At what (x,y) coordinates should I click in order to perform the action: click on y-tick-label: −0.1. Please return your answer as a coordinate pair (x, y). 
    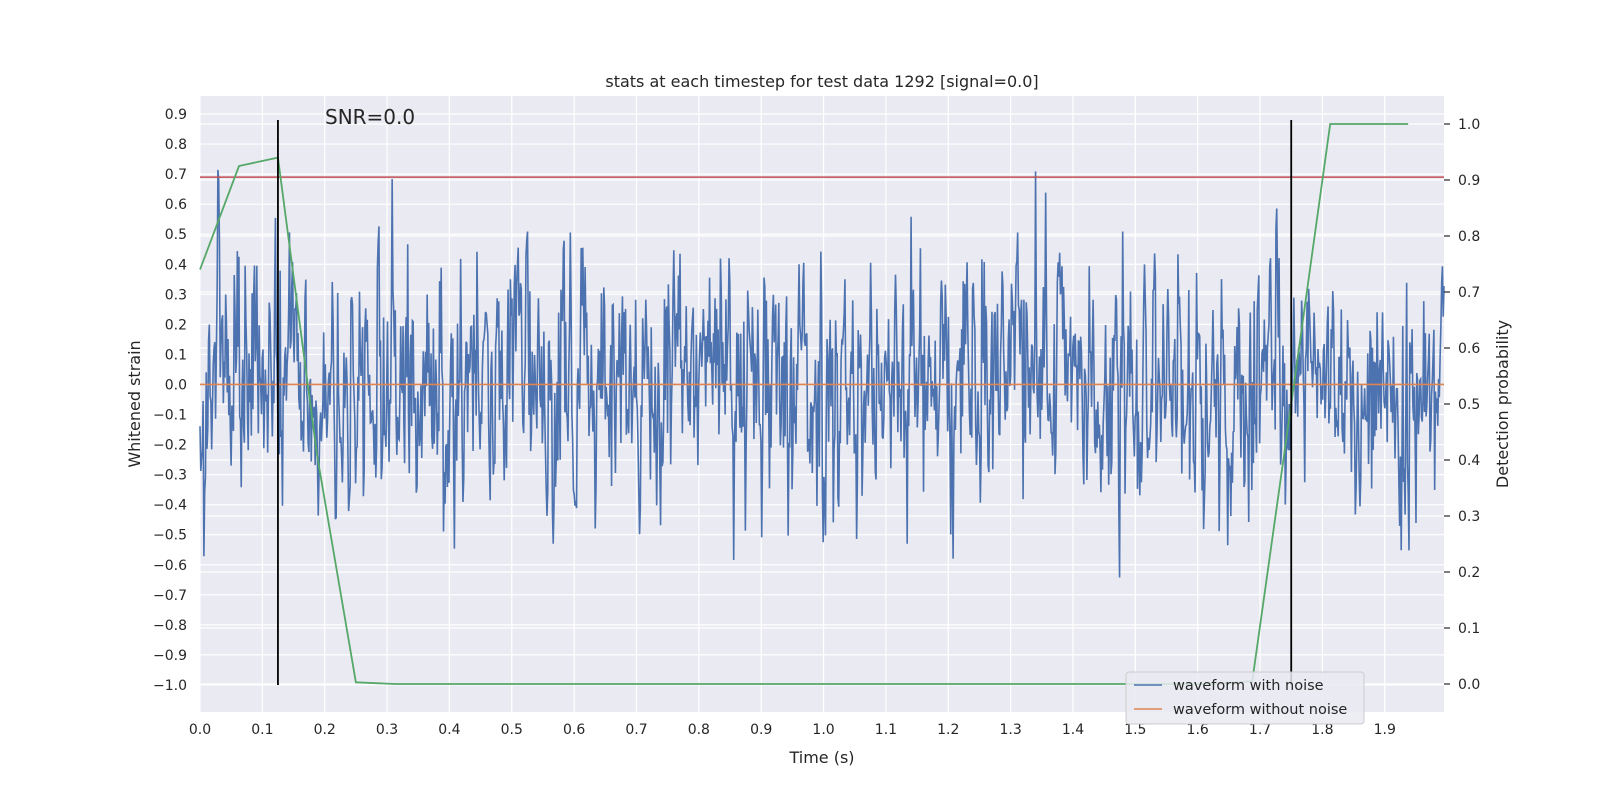
    Looking at the image, I should click on (170, 416).